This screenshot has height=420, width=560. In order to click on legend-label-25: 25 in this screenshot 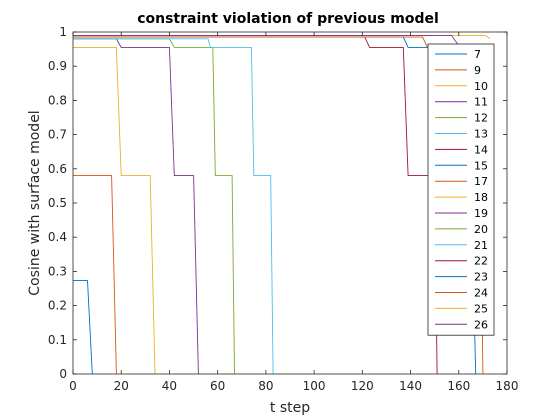, I will do `click(481, 308)`.